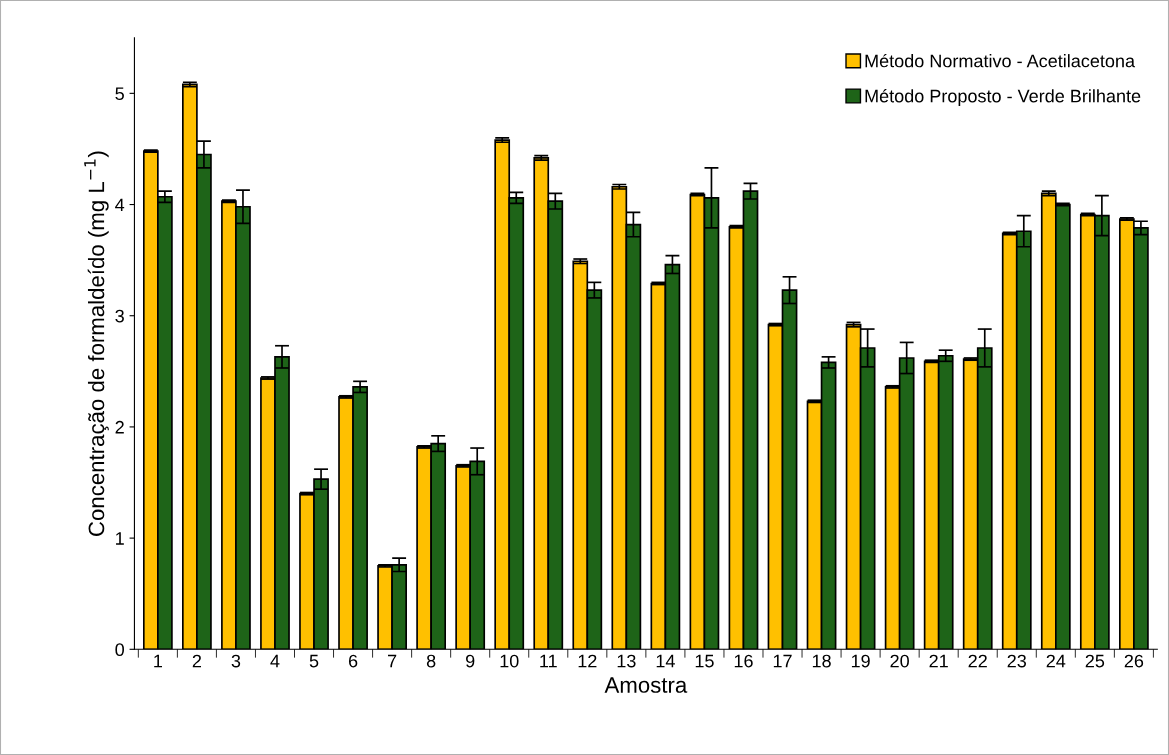  What do you see at coordinates (236, 661) in the screenshot?
I see `x-tick-label: 3` at bounding box center [236, 661].